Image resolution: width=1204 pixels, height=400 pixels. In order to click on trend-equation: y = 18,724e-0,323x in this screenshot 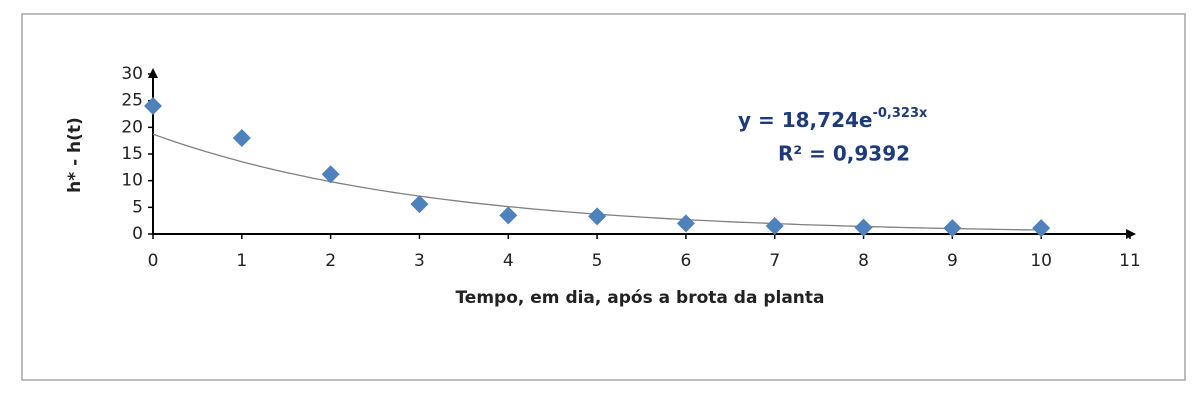, I will do `click(833, 119)`.